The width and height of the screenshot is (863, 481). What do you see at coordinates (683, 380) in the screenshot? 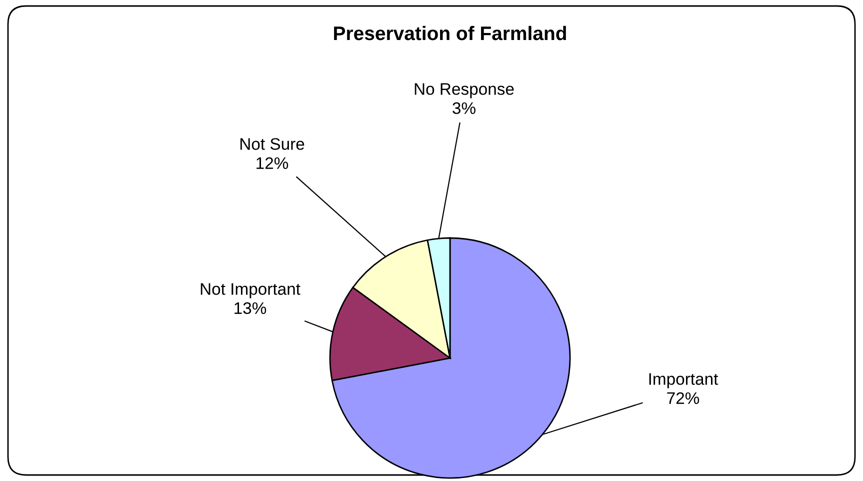
I see `slice-label: Important` at bounding box center [683, 380].